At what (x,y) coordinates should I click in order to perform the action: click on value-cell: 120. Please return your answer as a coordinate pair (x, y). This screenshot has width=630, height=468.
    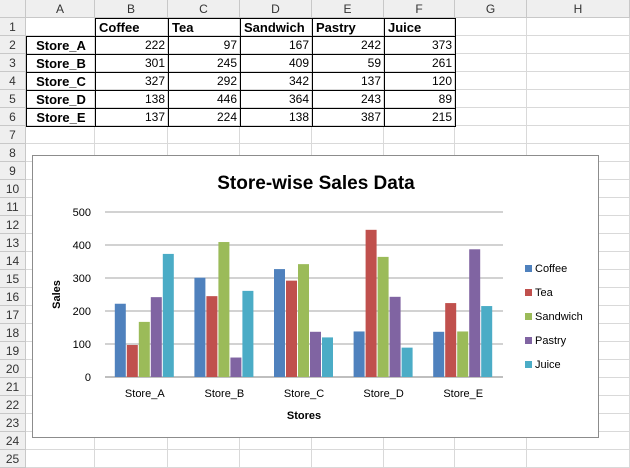
    Looking at the image, I should click on (420, 81).